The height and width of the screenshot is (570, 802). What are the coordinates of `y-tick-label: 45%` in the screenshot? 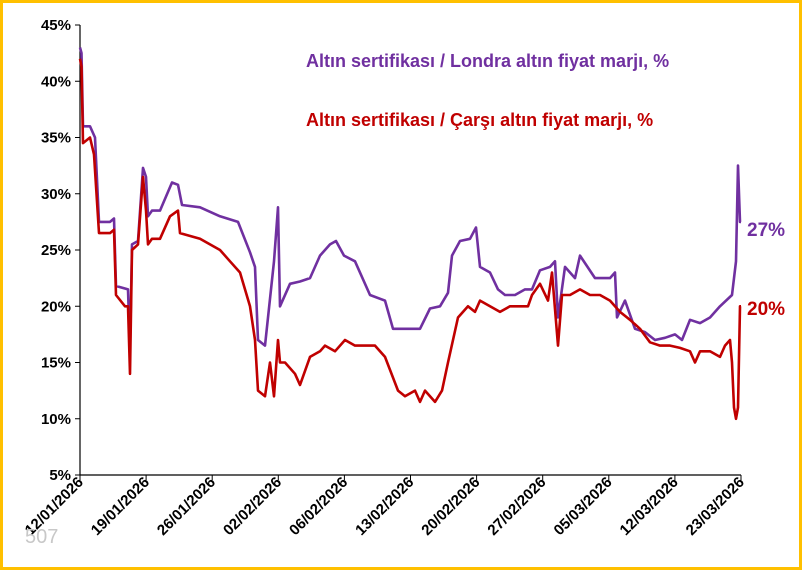 It's located at (56, 25).